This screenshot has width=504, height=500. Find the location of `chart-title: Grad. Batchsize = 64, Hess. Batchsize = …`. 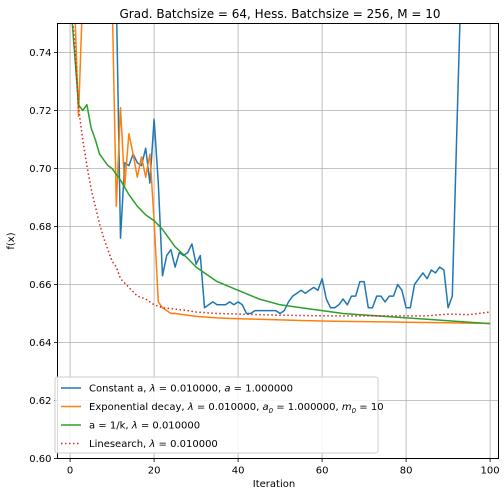

chart-title: Grad. Batchsize = 64, Hess. Batchsize = … is located at coordinates (280, 14).